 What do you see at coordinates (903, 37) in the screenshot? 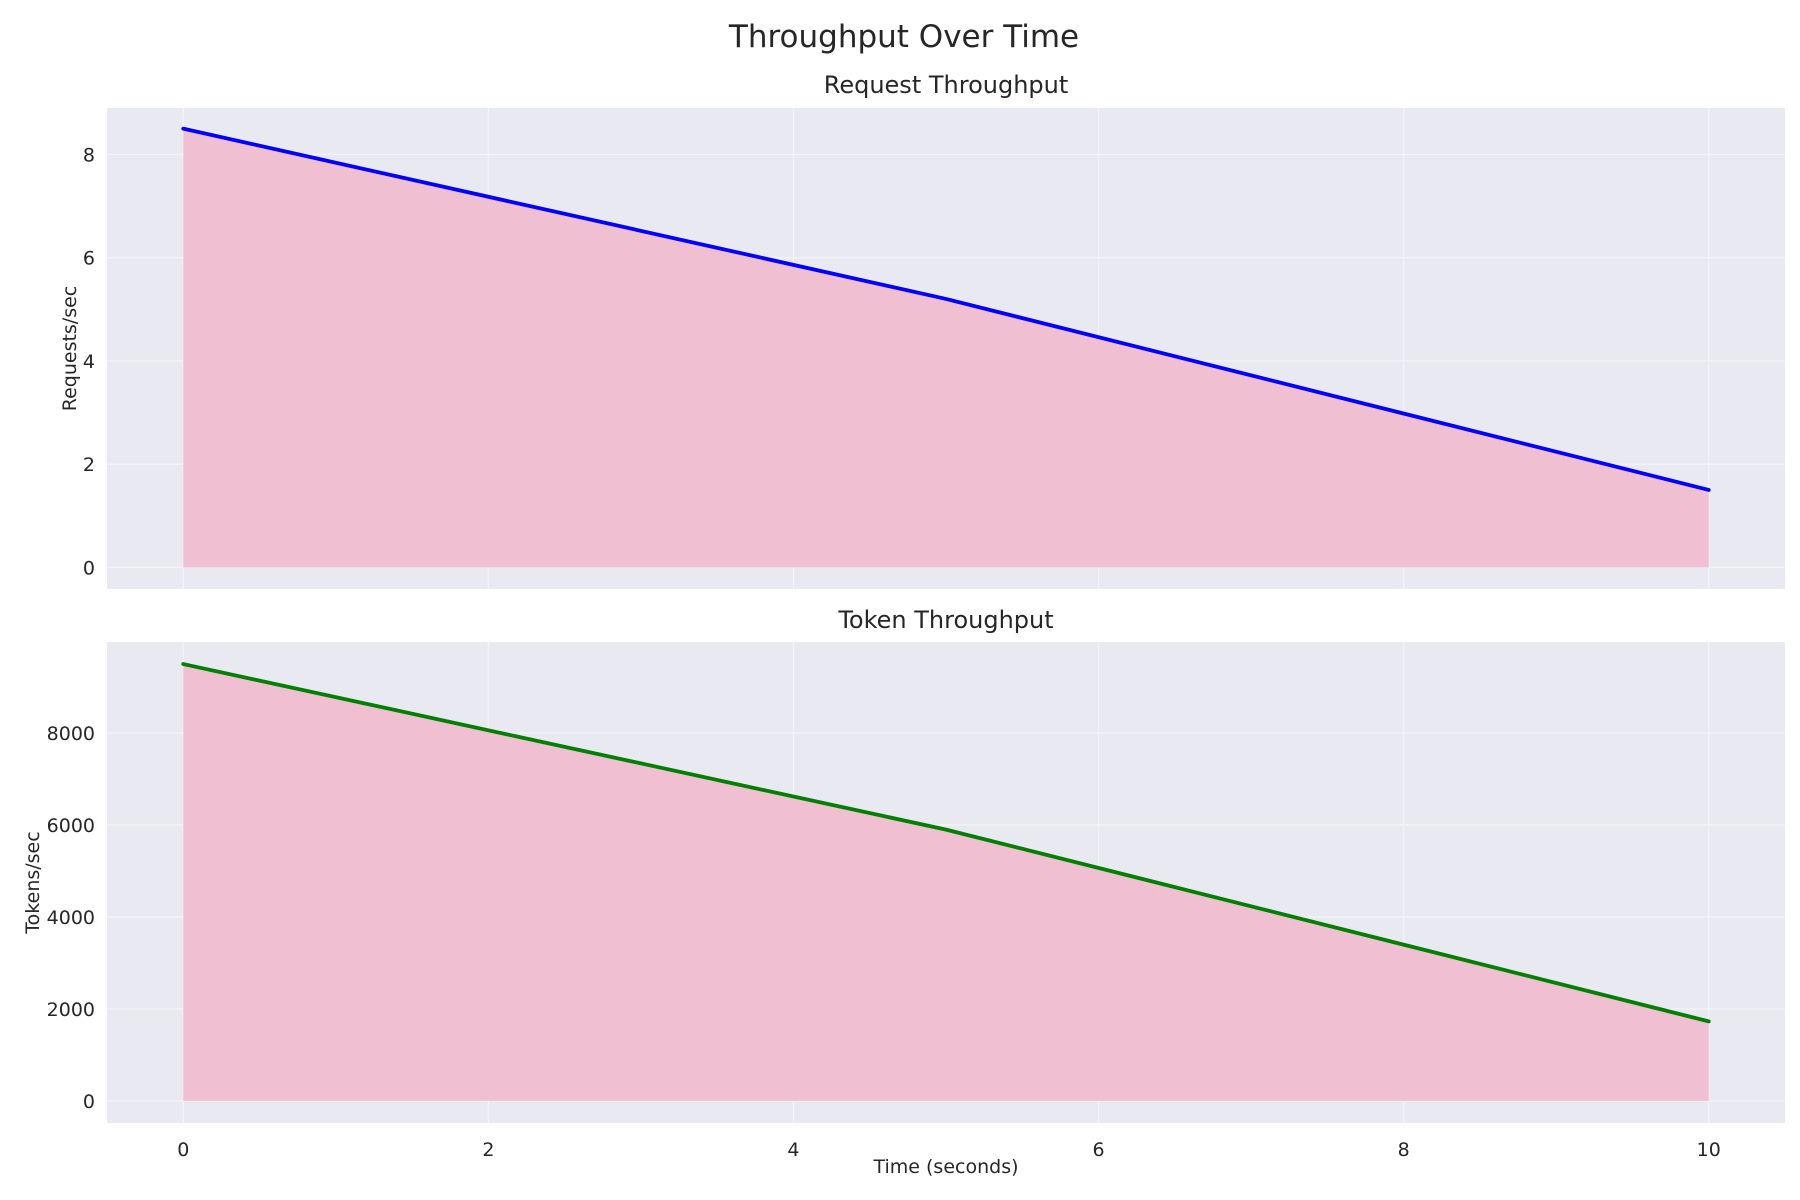
I see `figure-title: Throughput Over Time` at bounding box center [903, 37].